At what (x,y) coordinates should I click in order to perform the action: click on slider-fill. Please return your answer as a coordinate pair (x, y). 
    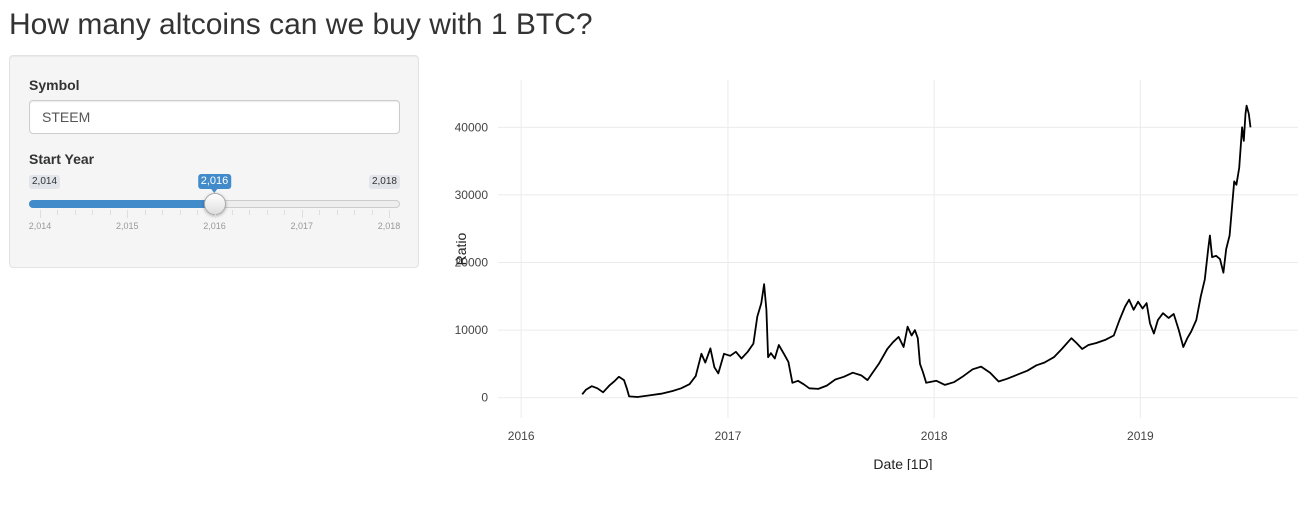
    Looking at the image, I should click on (122, 204).